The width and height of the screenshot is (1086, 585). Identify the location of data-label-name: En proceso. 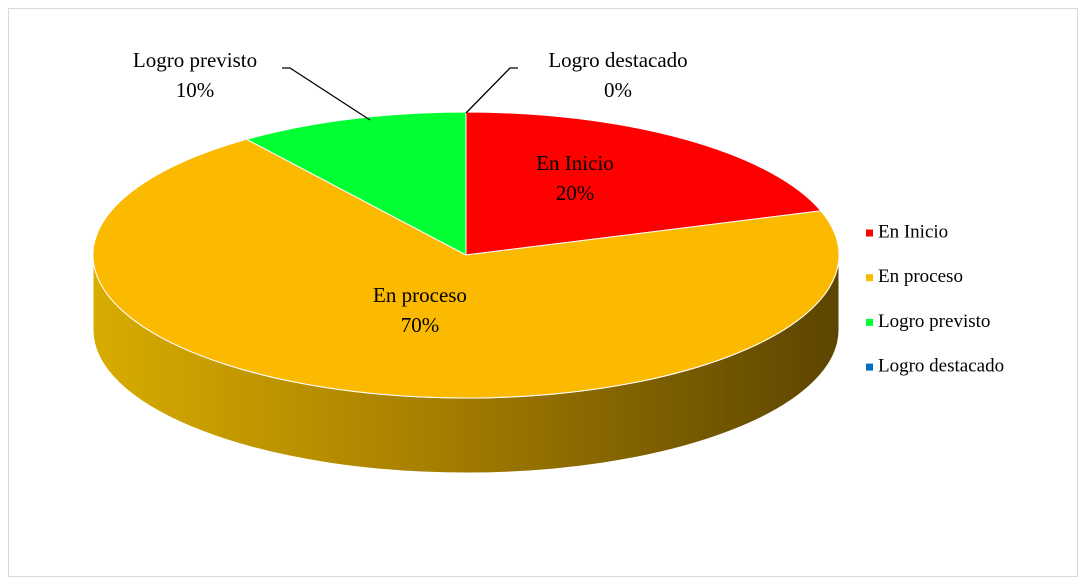
(420, 295).